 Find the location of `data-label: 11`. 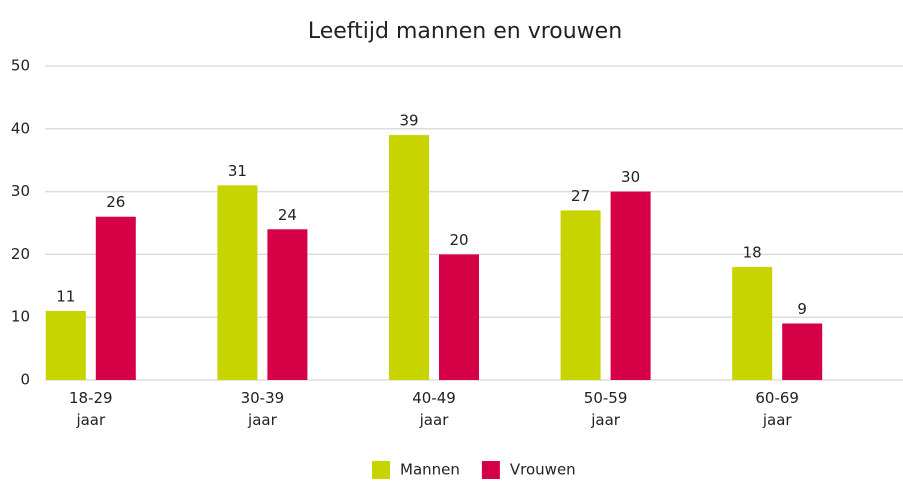

data-label: 11 is located at coordinates (65, 296).